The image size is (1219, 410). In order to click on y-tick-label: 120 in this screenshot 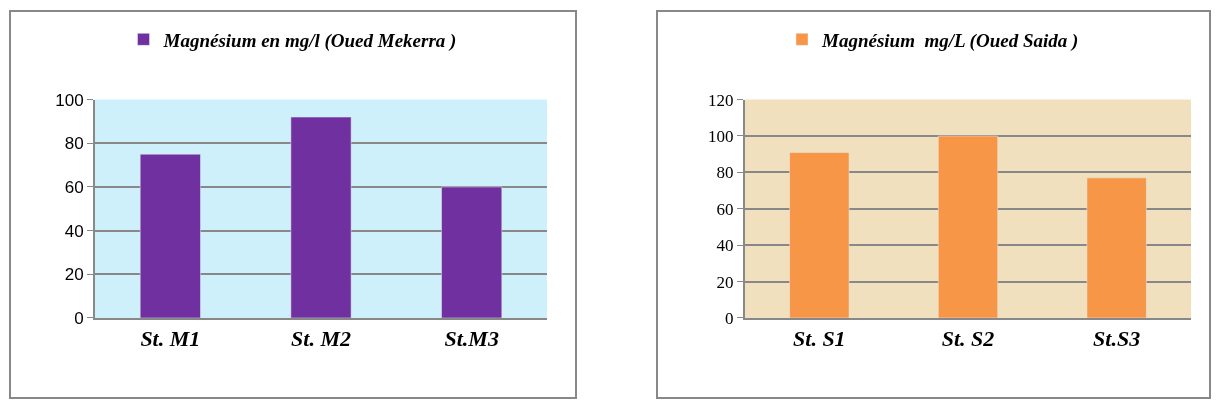, I will do `click(721, 100)`.